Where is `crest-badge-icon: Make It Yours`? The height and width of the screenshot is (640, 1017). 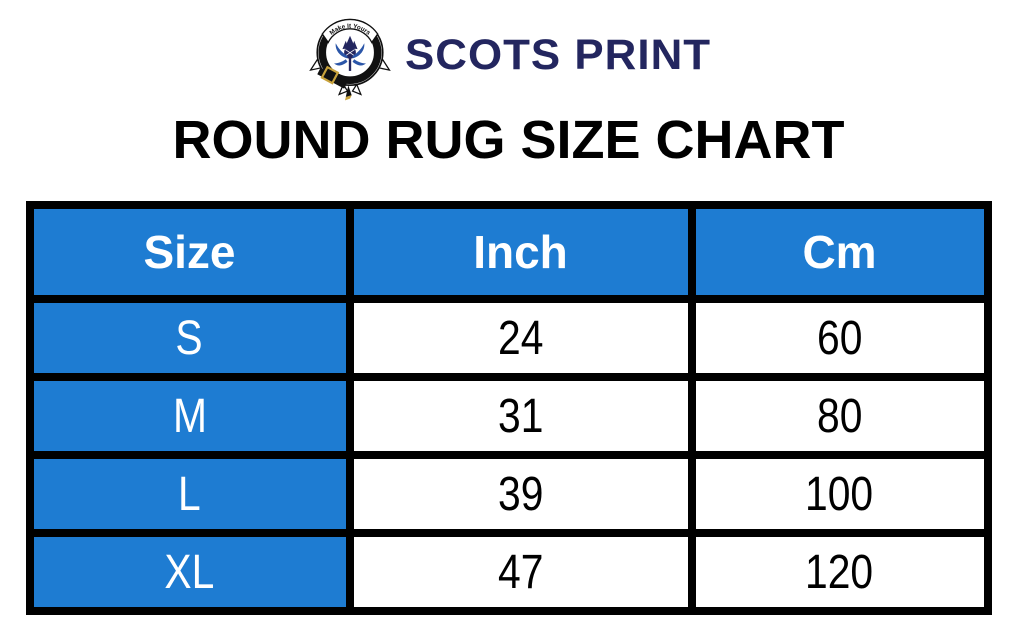 crest-badge-icon: Make It Yours is located at coordinates (350, 59).